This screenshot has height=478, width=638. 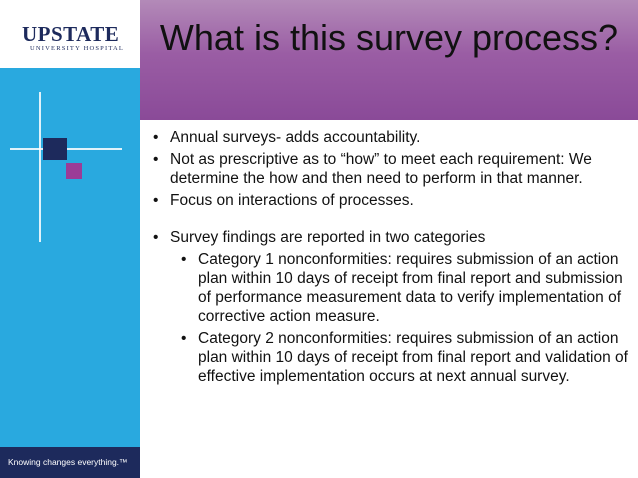 I want to click on slide-title: What is this survey process?, so click(x=389, y=37).